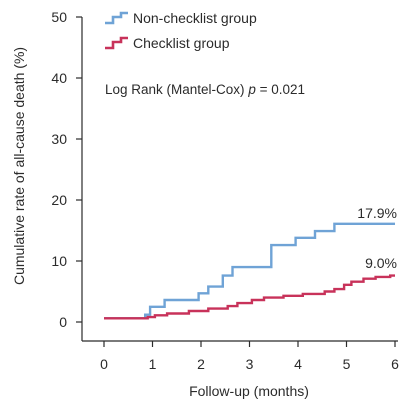 Image resolution: width=411 pixels, height=408 pixels. I want to click on y-tick-label: 0, so click(63, 322).